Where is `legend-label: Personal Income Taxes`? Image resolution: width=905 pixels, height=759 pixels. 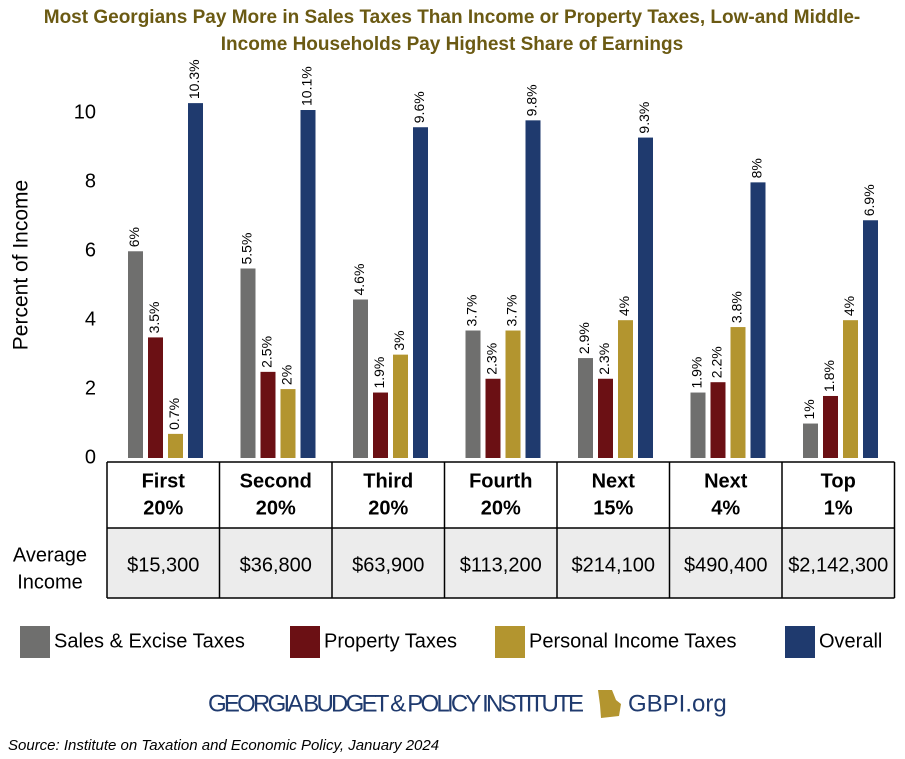 legend-label: Personal Income Taxes is located at coordinates (633, 641).